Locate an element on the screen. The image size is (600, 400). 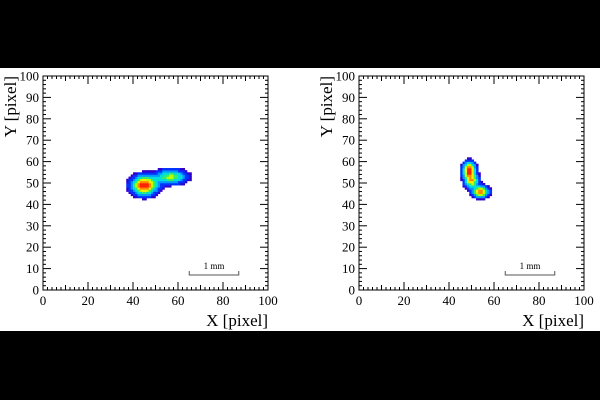
left-y-tick-label: 80 is located at coordinates (32, 118).